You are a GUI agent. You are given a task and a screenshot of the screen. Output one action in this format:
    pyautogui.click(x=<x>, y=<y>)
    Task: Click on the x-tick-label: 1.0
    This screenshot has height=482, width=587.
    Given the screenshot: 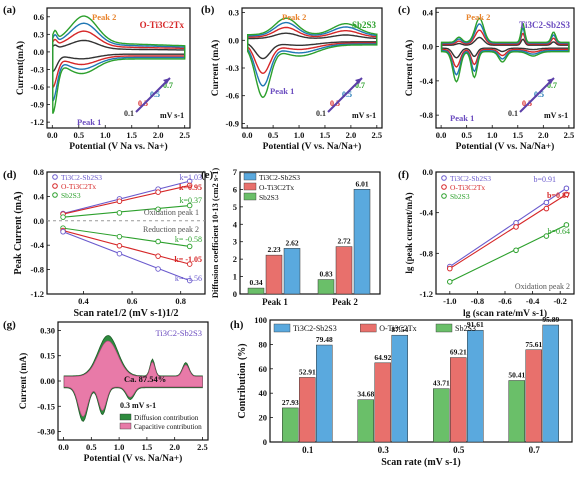 What is the action you would take?
    pyautogui.click(x=119, y=447)
    